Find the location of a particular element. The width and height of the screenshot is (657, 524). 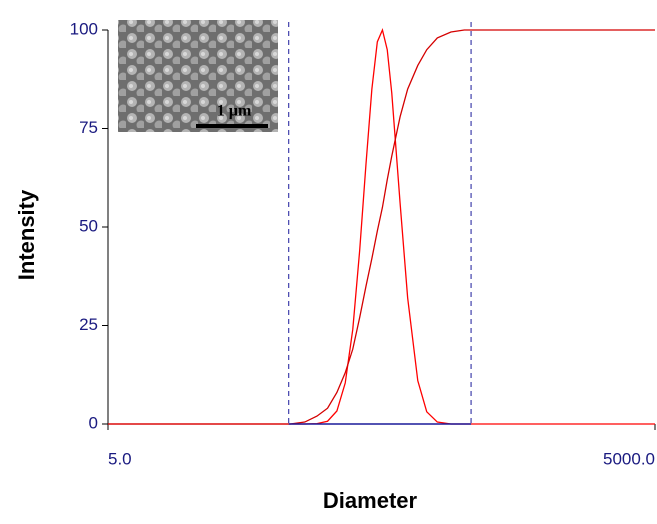

scale-bar-label: 1 µm is located at coordinates (234, 111).